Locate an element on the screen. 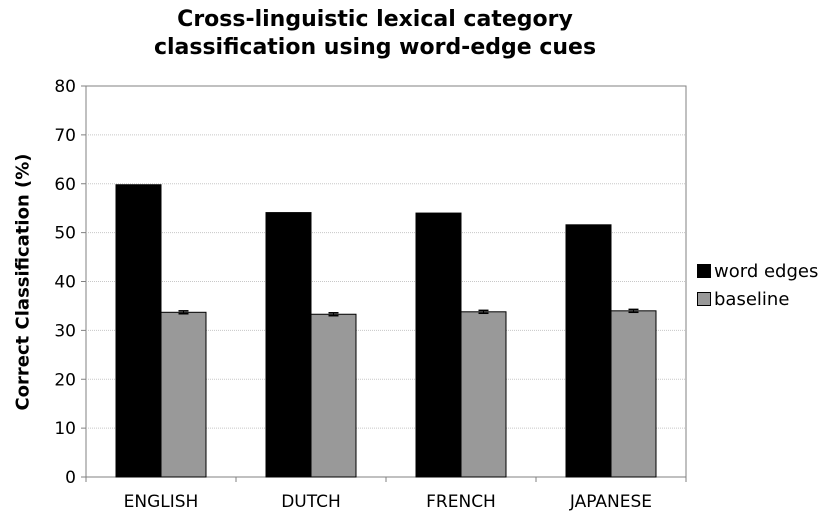 The width and height of the screenshot is (840, 516). legend-swatch-word-edges is located at coordinates (704, 271).